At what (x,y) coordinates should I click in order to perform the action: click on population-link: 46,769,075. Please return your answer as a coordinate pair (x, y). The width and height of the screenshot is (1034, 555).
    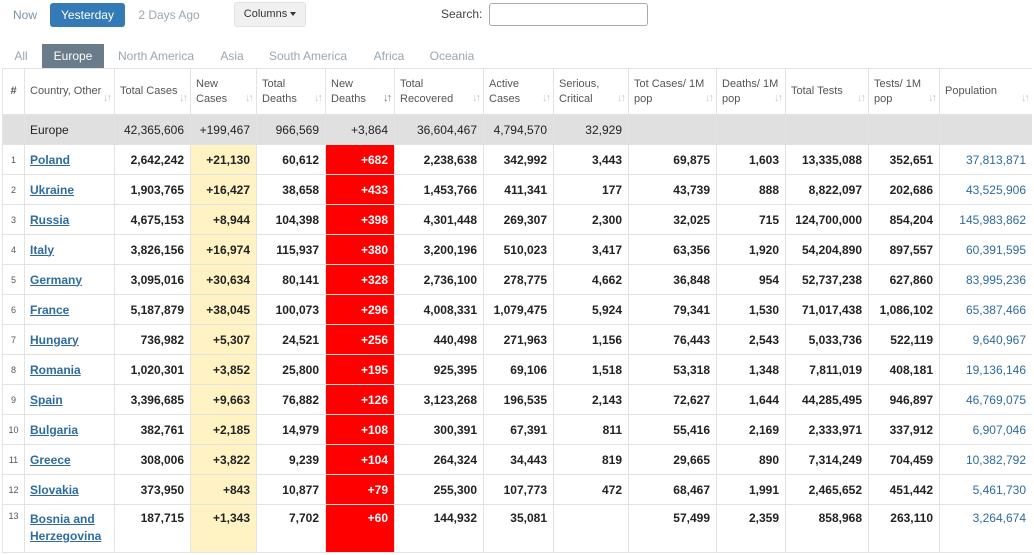
    Looking at the image, I should click on (995, 399).